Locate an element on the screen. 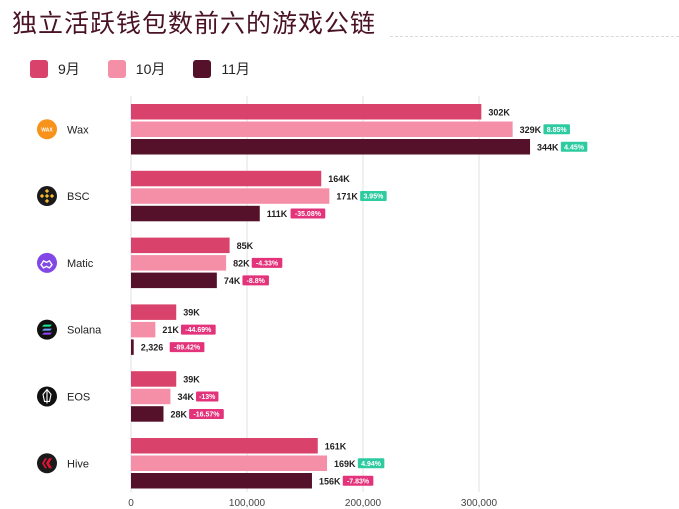  chart-title: 独立活跃钱包数前六的游戏公链 is located at coordinates (194, 23).